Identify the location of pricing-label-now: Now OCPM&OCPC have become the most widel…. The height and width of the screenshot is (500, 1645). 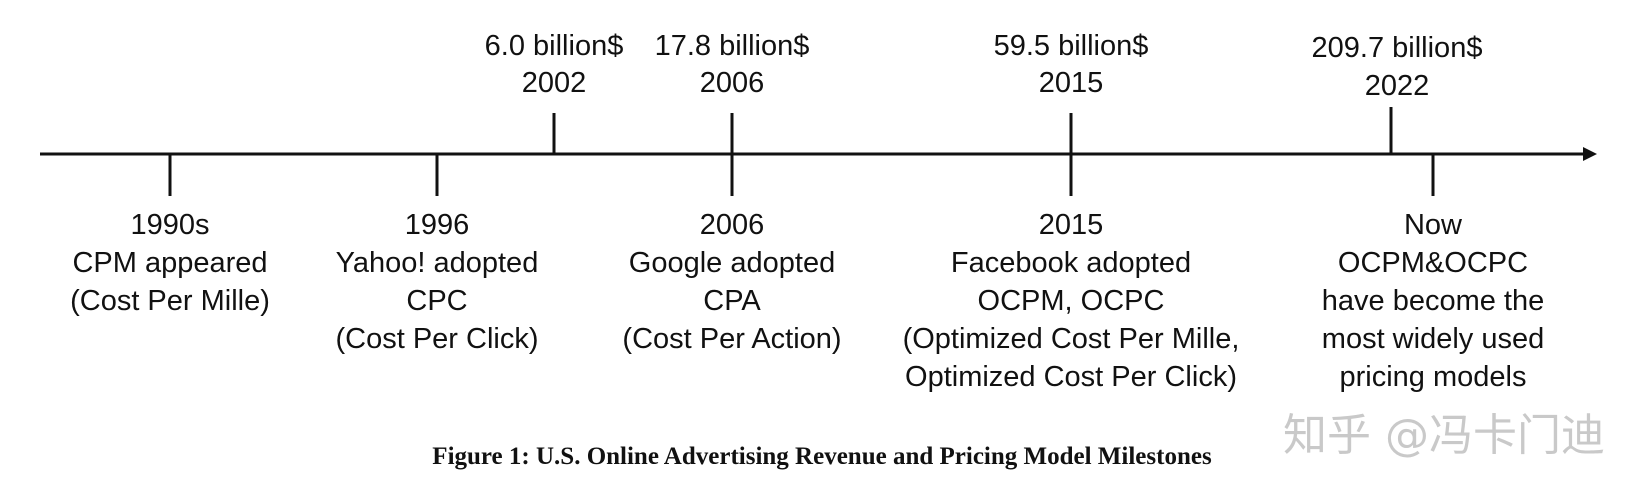
(1433, 301).